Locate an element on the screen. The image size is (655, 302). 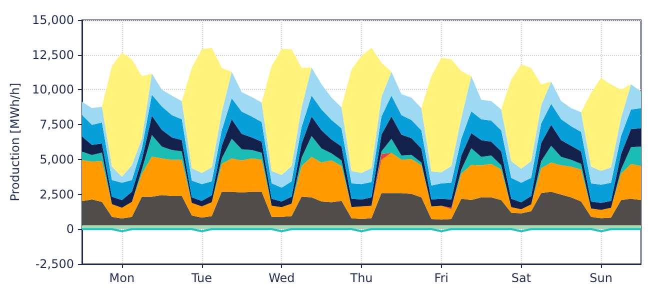
x-tick-label: Thu is located at coordinates (361, 278).